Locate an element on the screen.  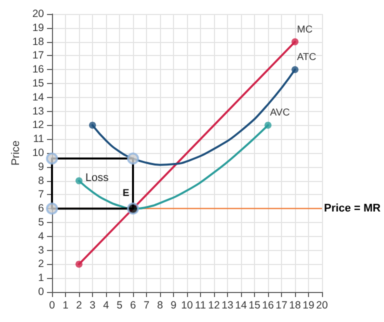
y-tick-label: 17 is located at coordinates (38, 56).